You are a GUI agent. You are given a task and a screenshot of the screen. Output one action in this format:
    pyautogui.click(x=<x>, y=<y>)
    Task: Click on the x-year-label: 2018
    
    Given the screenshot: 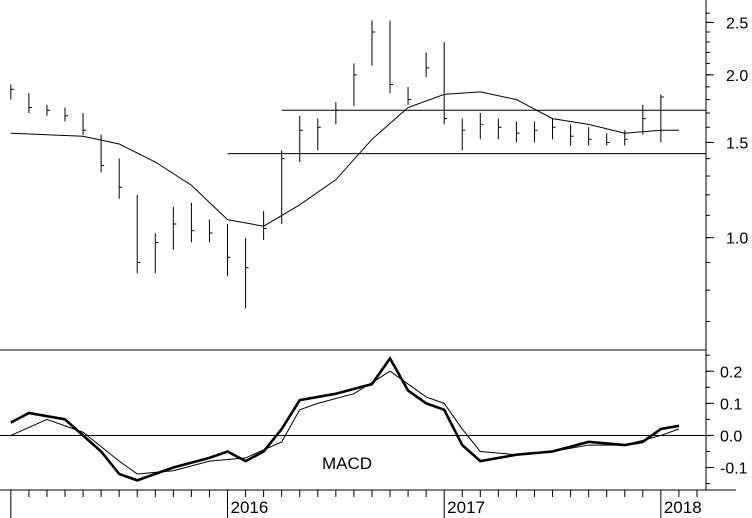 What is the action you would take?
    pyautogui.click(x=683, y=507)
    